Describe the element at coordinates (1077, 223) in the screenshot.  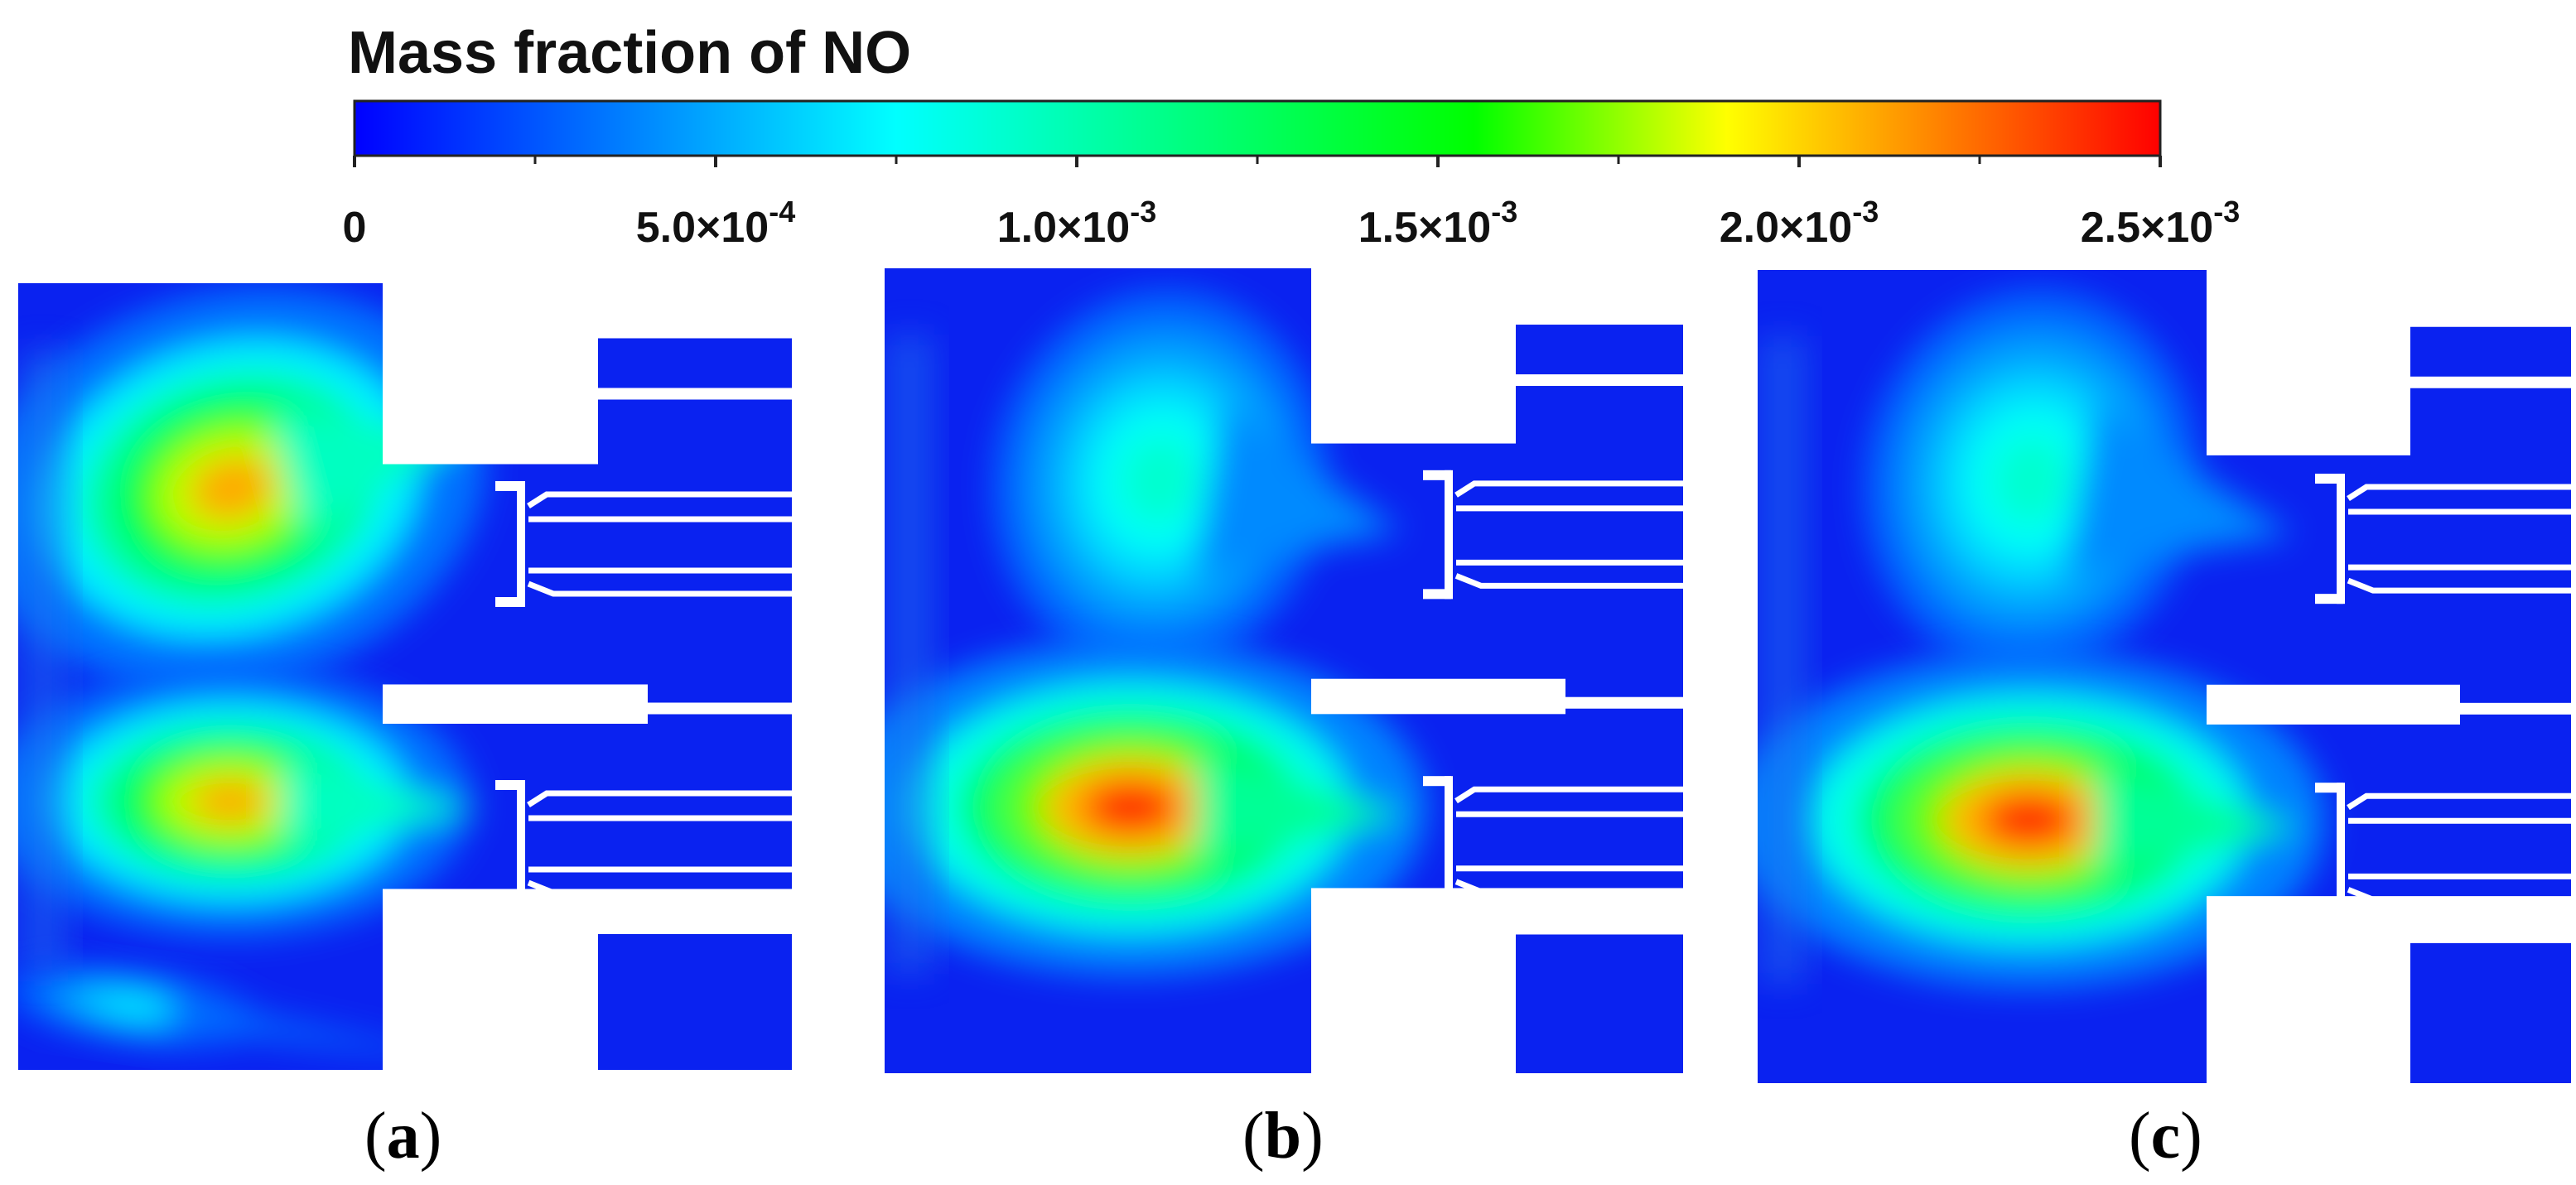
I see `colorbar-tick-label: 1.0×10⁻³` at that location.